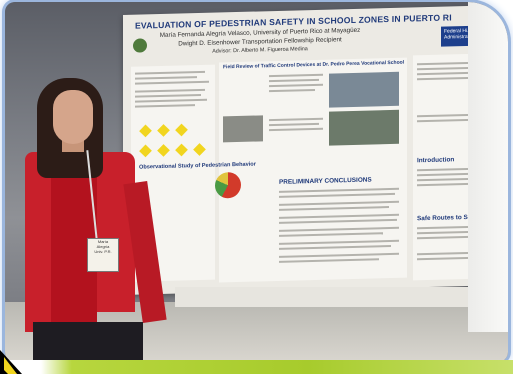 The height and width of the screenshot is (374, 513). Describe the element at coordinates (228, 185) in the screenshot. I see `results-pie-chart` at that location.